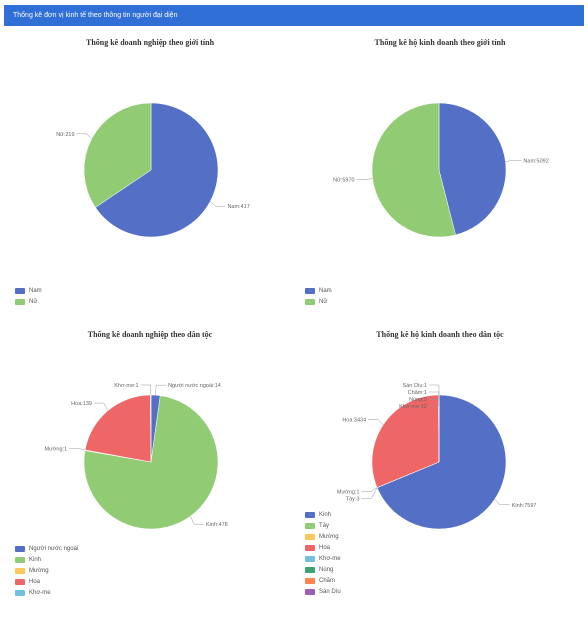 This screenshot has height=620, width=588. I want to click on slice-label-kho-me: Khơ-me:10, so click(412, 407).